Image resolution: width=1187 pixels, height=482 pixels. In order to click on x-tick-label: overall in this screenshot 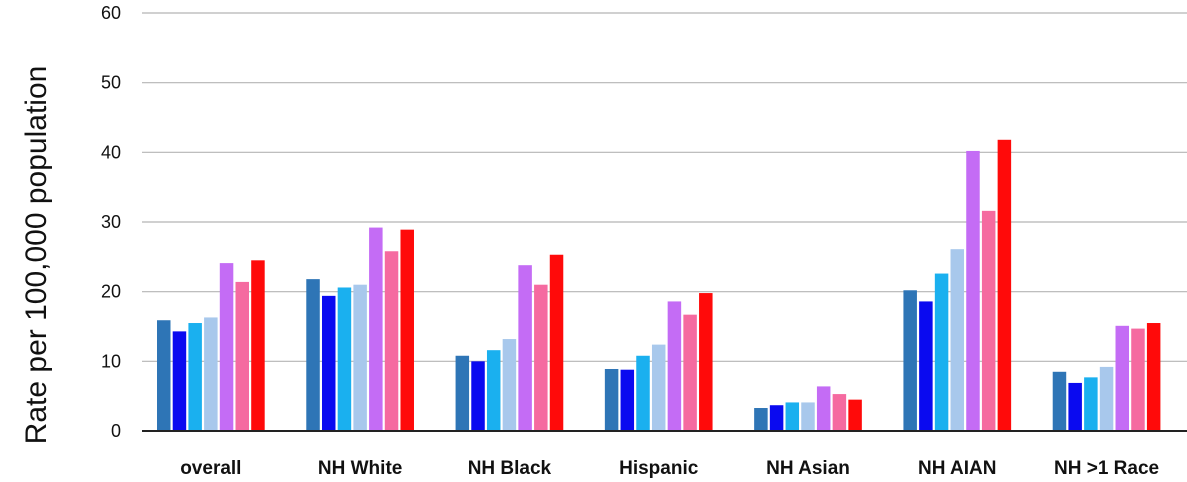, I will do `click(210, 468)`.